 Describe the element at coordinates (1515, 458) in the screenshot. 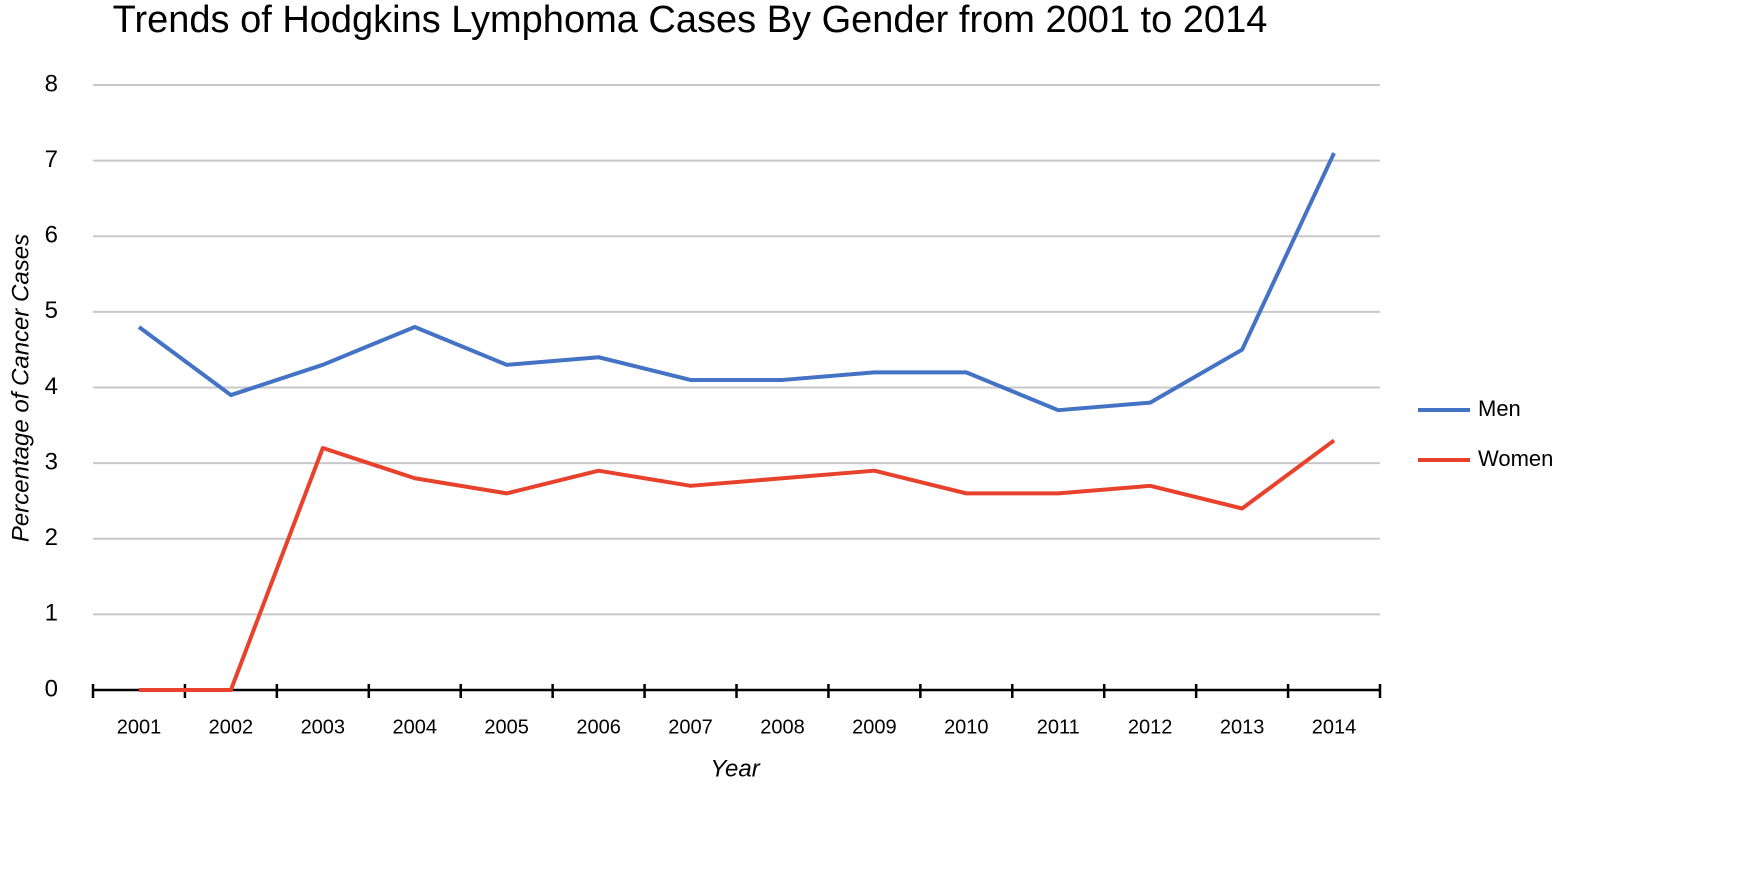

I see `legend-label: Women` at that location.